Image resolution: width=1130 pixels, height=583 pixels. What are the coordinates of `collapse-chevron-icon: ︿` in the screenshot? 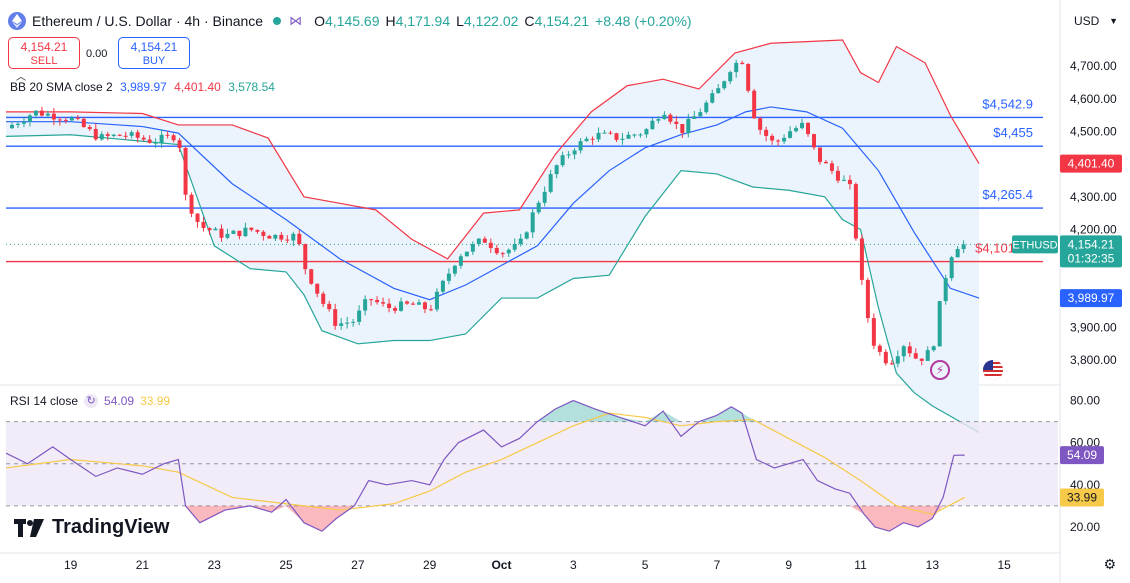 It's located at (21, 77).